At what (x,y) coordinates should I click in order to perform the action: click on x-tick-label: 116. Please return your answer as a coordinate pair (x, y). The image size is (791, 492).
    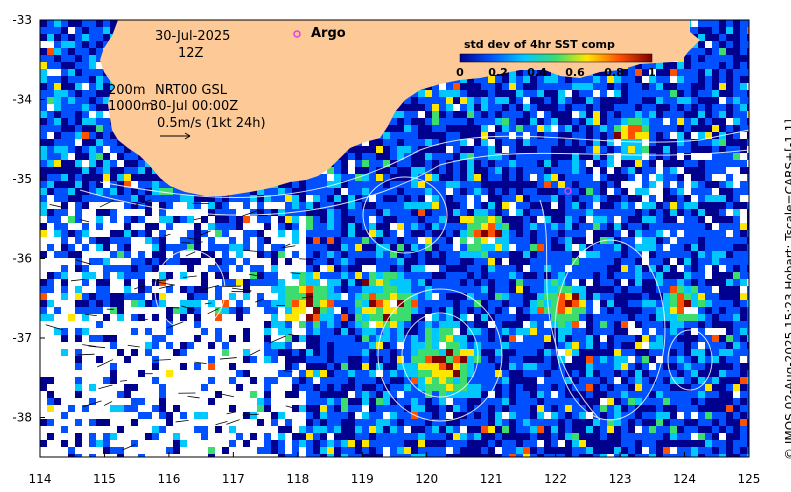
    Looking at the image, I should click on (168, 479).